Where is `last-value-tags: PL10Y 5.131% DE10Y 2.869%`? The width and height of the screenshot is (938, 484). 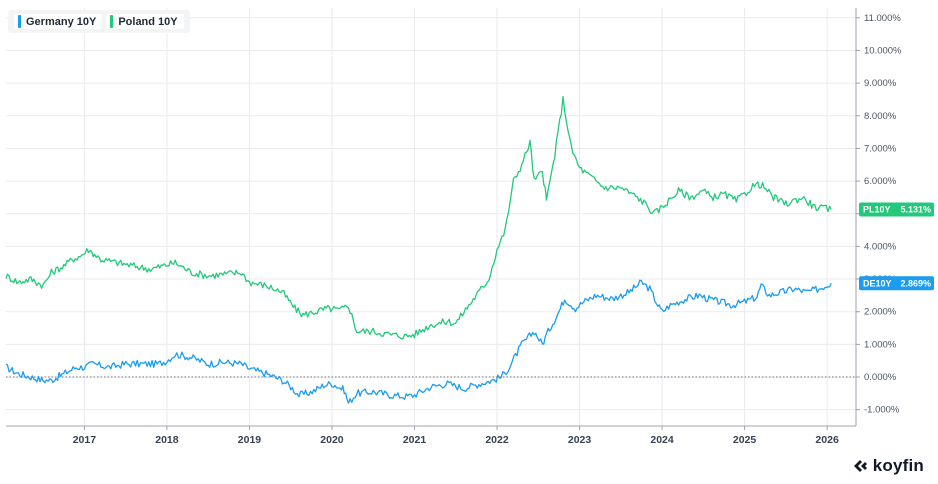 last-value-tags: PL10Y 5.131% DE10Y 2.869% is located at coordinates (896, 246).